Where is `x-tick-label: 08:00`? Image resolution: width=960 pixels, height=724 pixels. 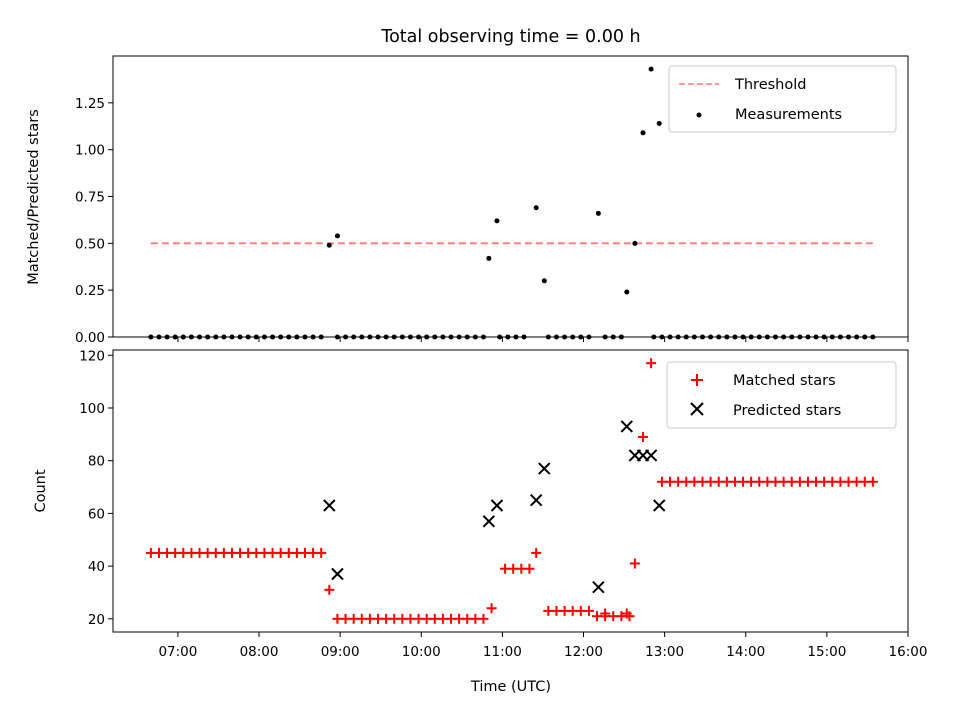
x-tick-label: 08:00 is located at coordinates (259, 652).